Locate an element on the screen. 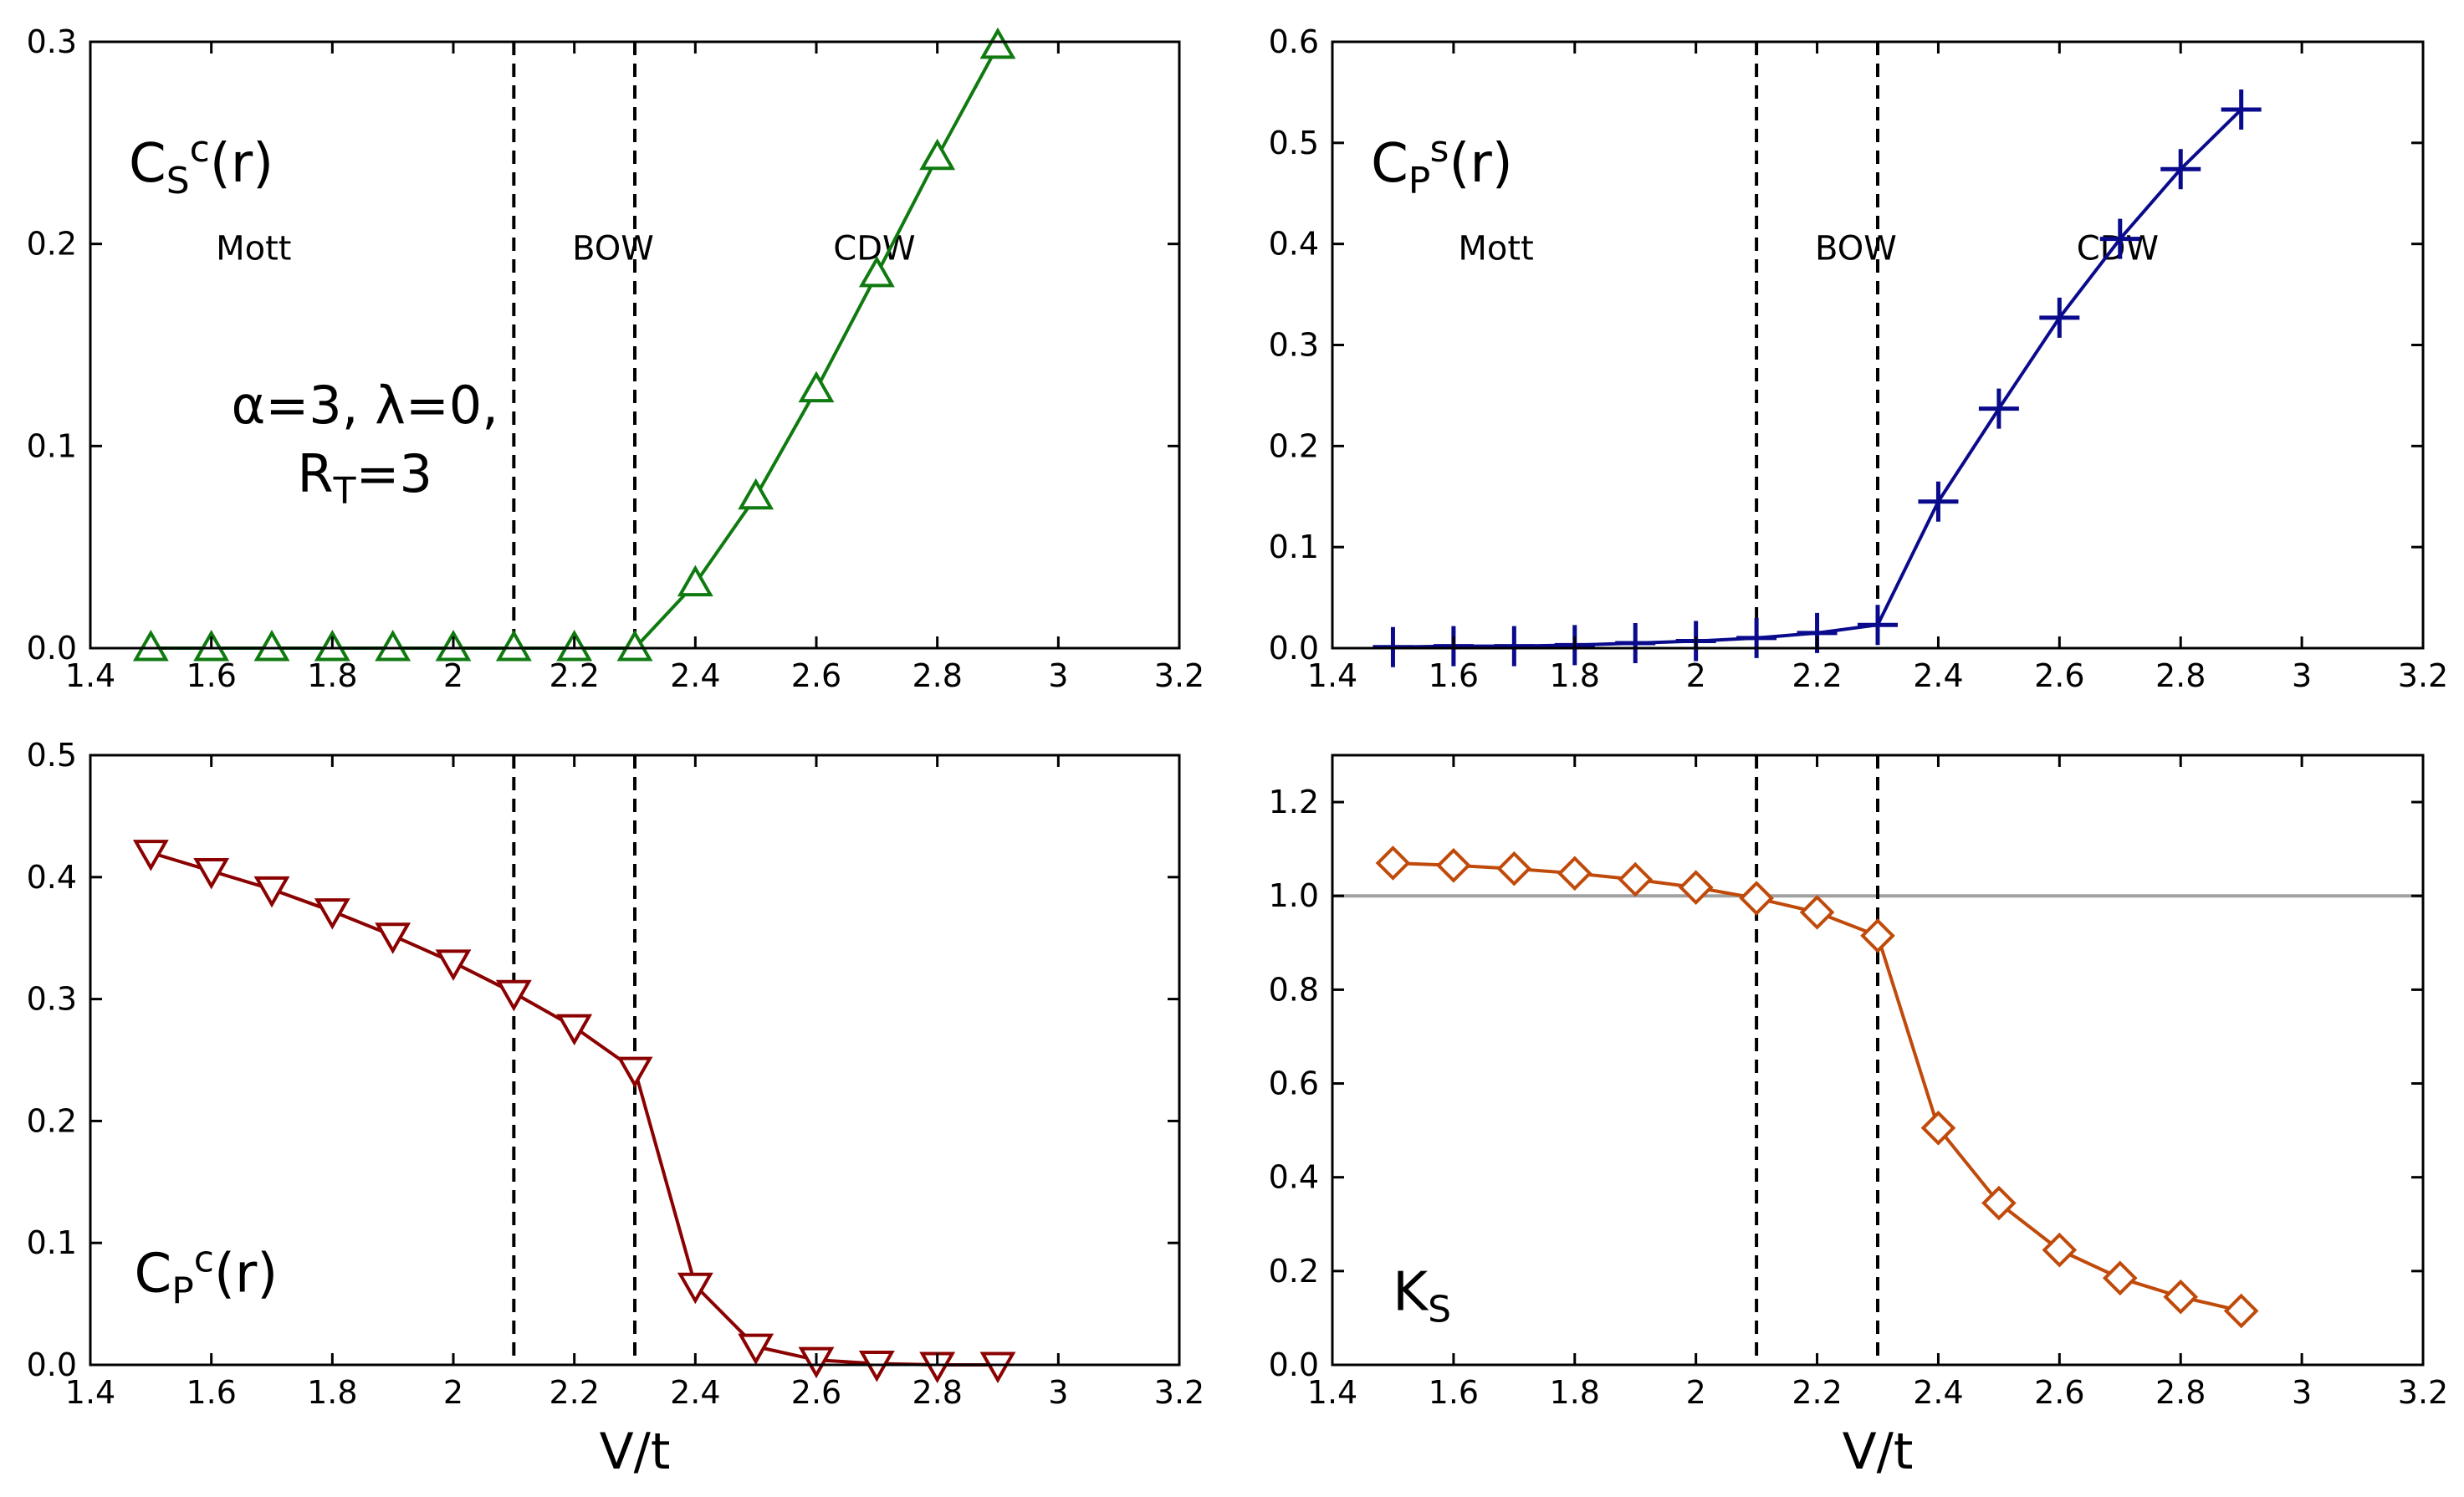  region-label-mott: Mott is located at coordinates (1496, 249).